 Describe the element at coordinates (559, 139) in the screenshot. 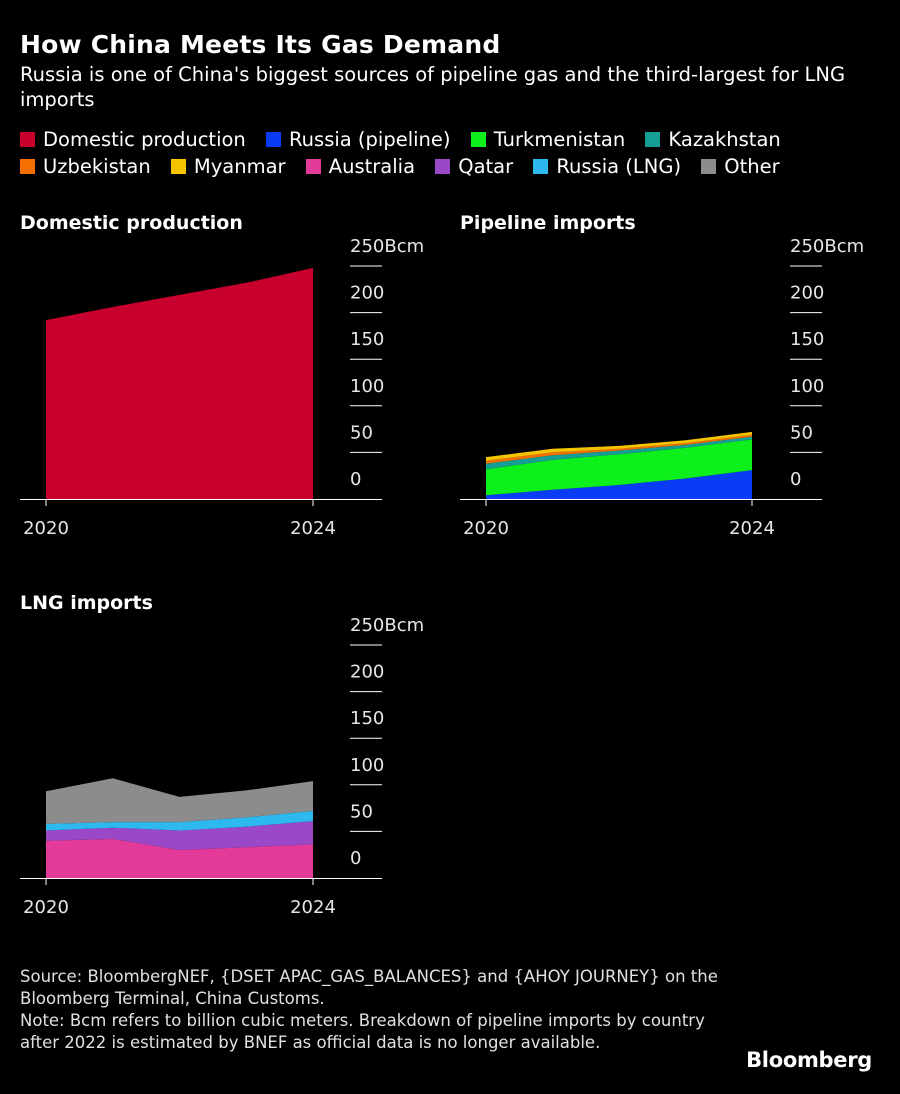

I see `legend-label: Turkmenistan` at that location.